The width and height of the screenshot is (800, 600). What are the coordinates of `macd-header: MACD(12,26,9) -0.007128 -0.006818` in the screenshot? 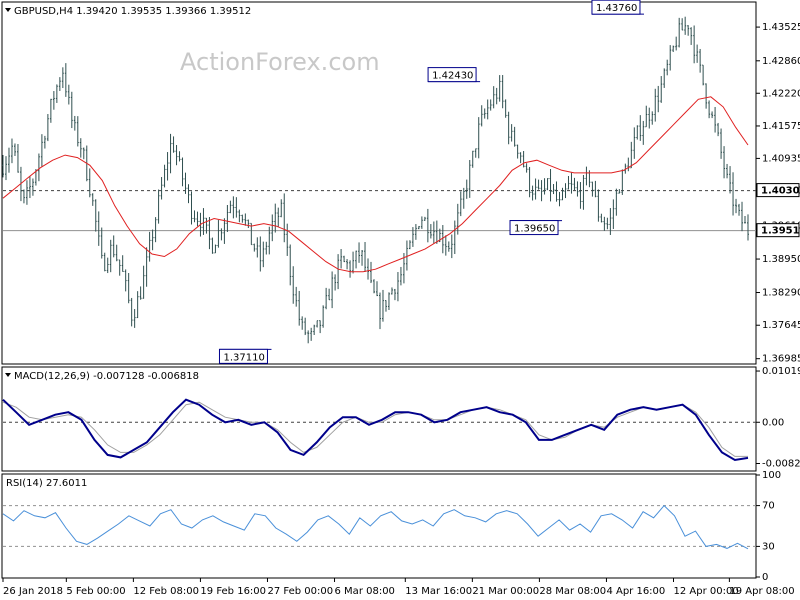 It's located at (106, 376).